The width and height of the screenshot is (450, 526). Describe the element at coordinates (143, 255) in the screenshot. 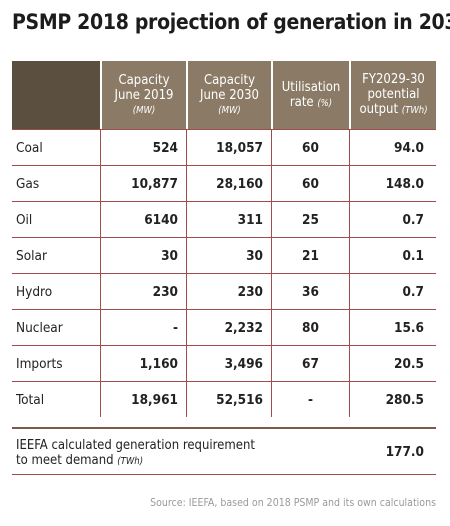

I see `table-cell-cap2019: 30` at that location.